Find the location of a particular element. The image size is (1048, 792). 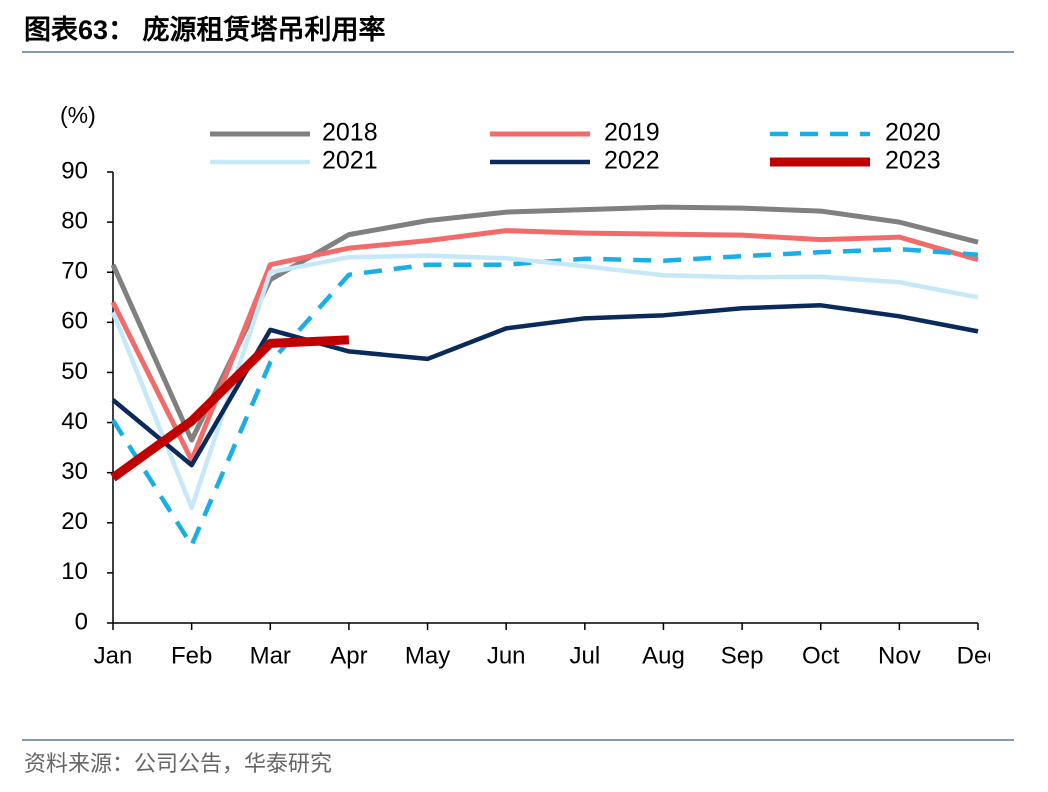

y-tick-label: 0 is located at coordinates (81, 621).